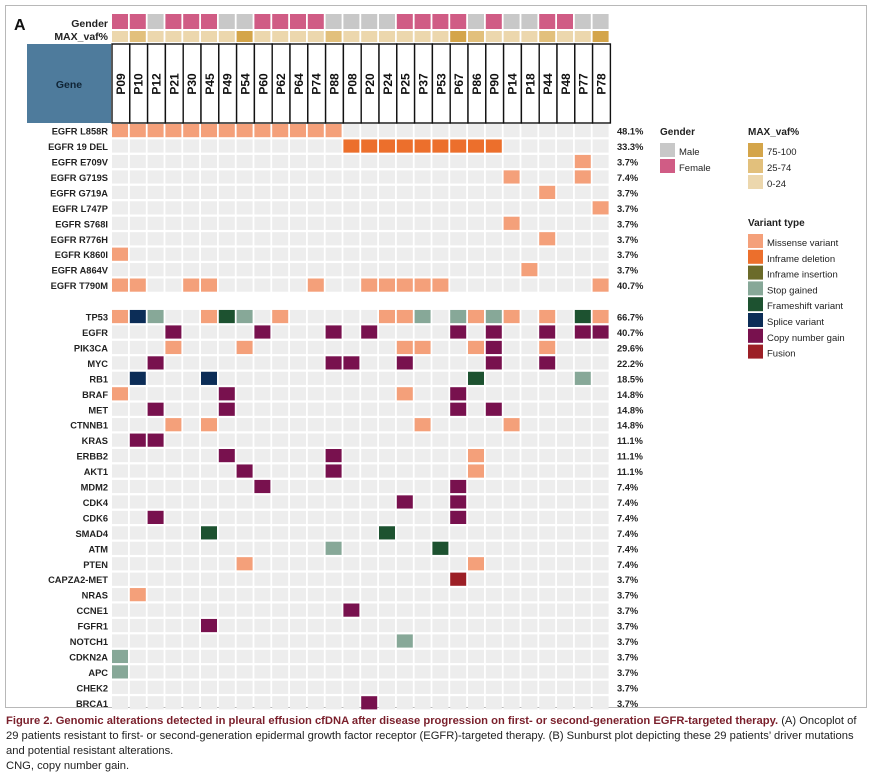 The height and width of the screenshot is (781, 874). Describe the element at coordinates (441, 84) in the screenshot. I see `patient-id-label: P53` at that location.